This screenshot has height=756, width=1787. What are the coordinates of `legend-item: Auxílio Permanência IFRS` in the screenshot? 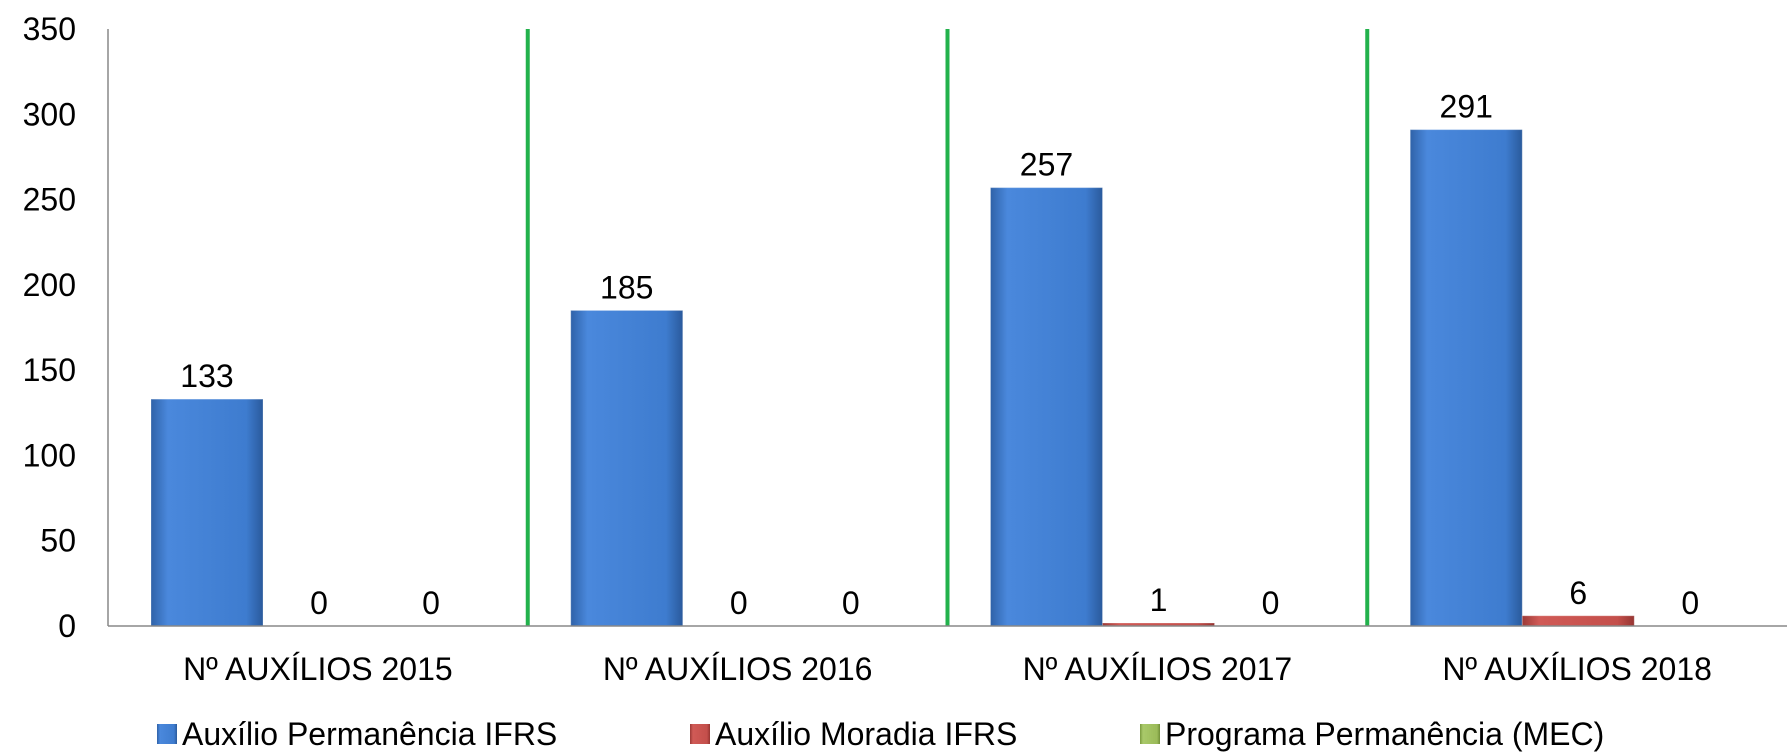 It's located at (357, 734).